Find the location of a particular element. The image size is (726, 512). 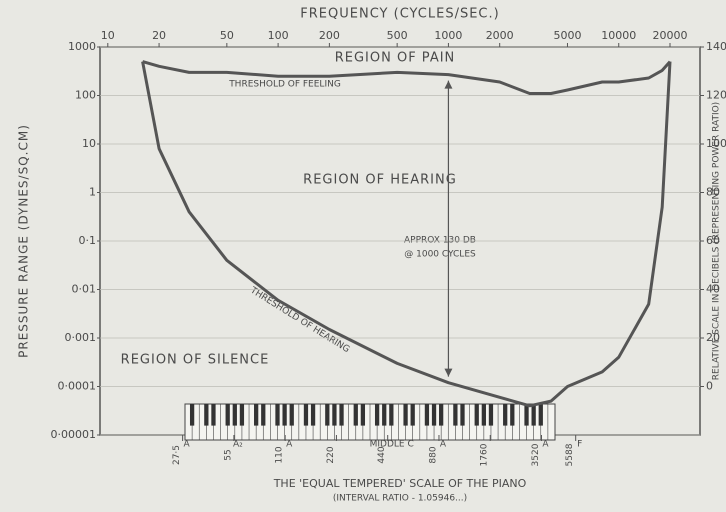

y-tick-label: 100 is located at coordinates (85, 95).